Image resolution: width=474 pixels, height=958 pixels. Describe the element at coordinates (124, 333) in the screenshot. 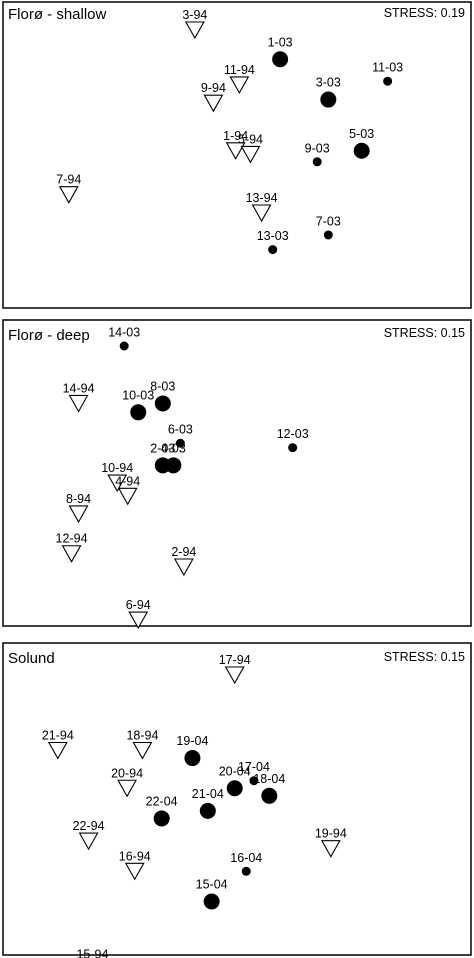

I see `point-label-14-03: 14-03` at that location.